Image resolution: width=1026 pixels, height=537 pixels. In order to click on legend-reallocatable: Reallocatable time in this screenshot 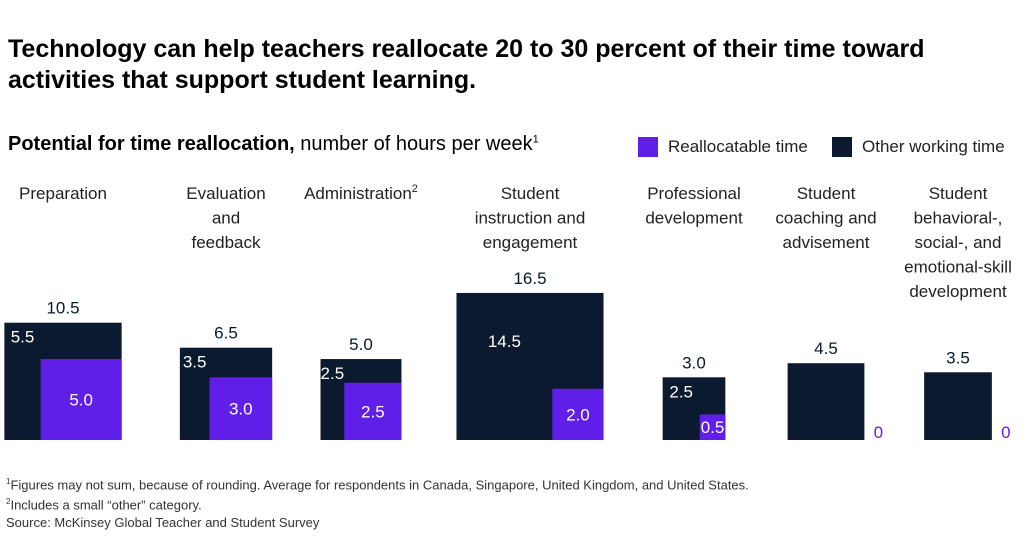, I will do `click(723, 147)`.